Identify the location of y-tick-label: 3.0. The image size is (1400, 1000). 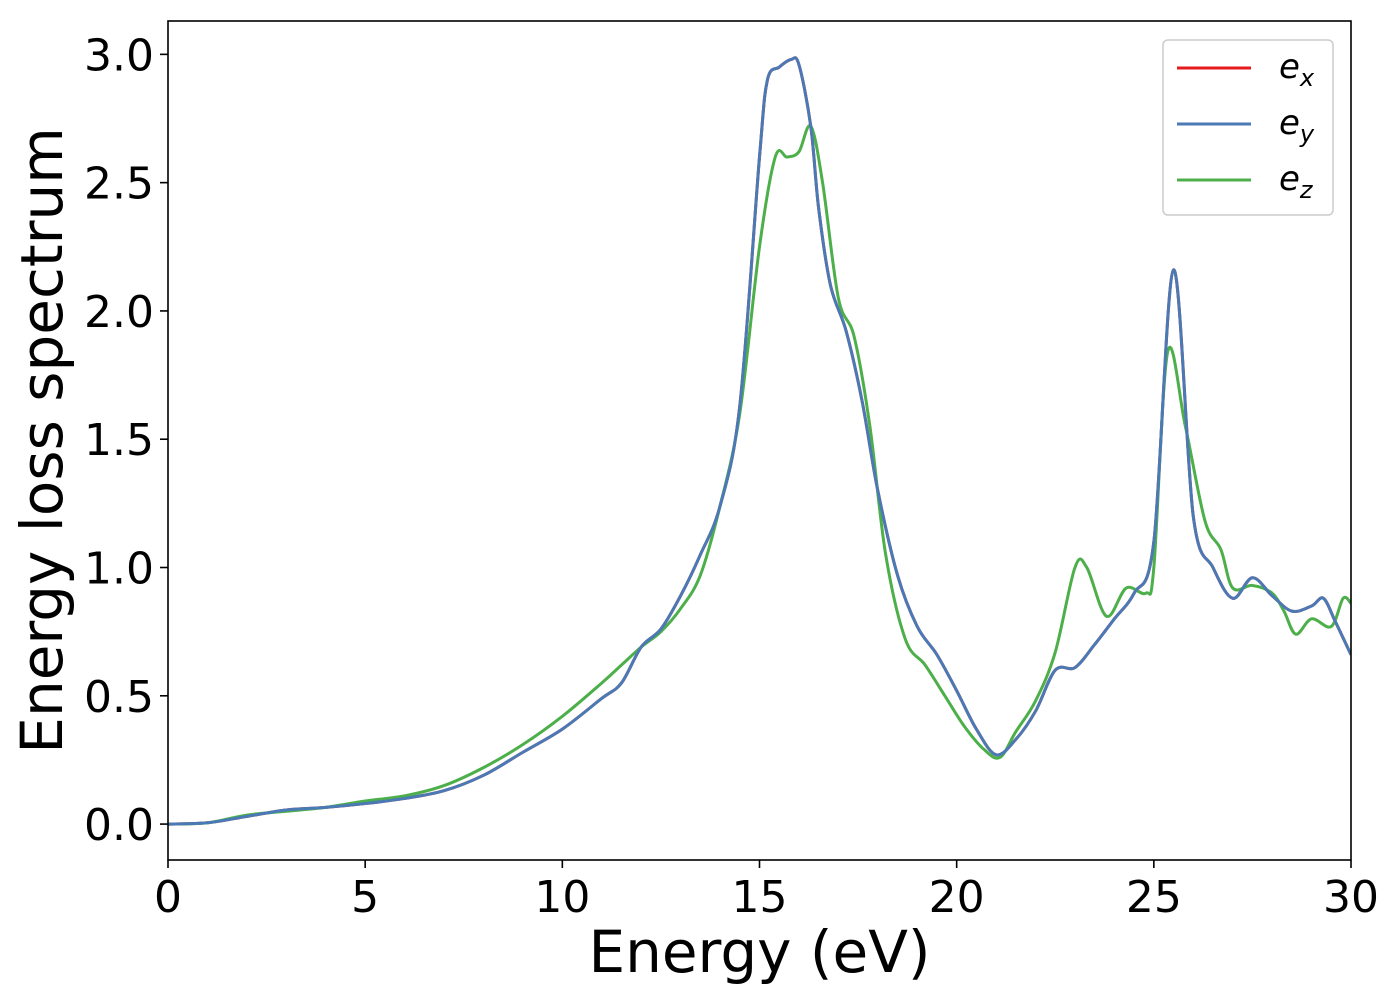
(119, 55).